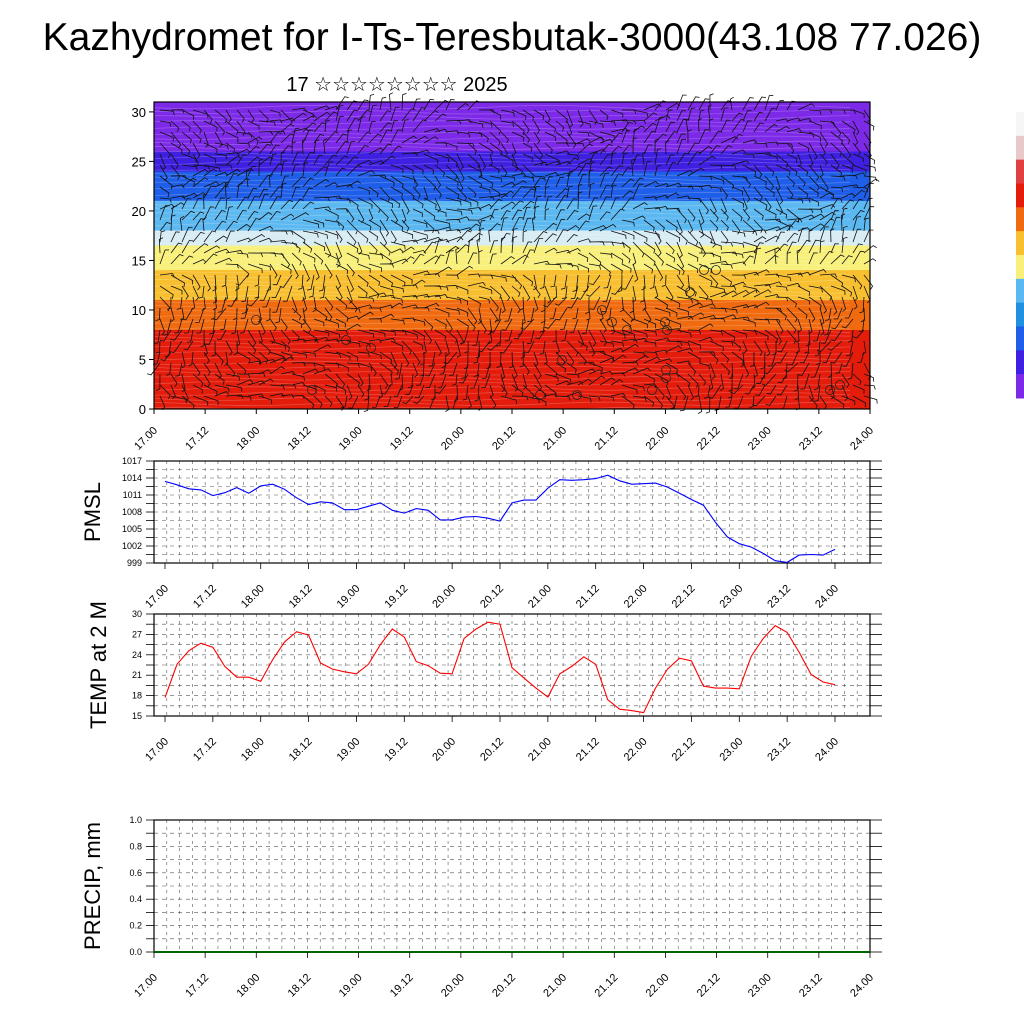 The height and width of the screenshot is (1024, 1024). Describe the element at coordinates (132, 478) in the screenshot. I see `y-tick-label: 1014` at that location.